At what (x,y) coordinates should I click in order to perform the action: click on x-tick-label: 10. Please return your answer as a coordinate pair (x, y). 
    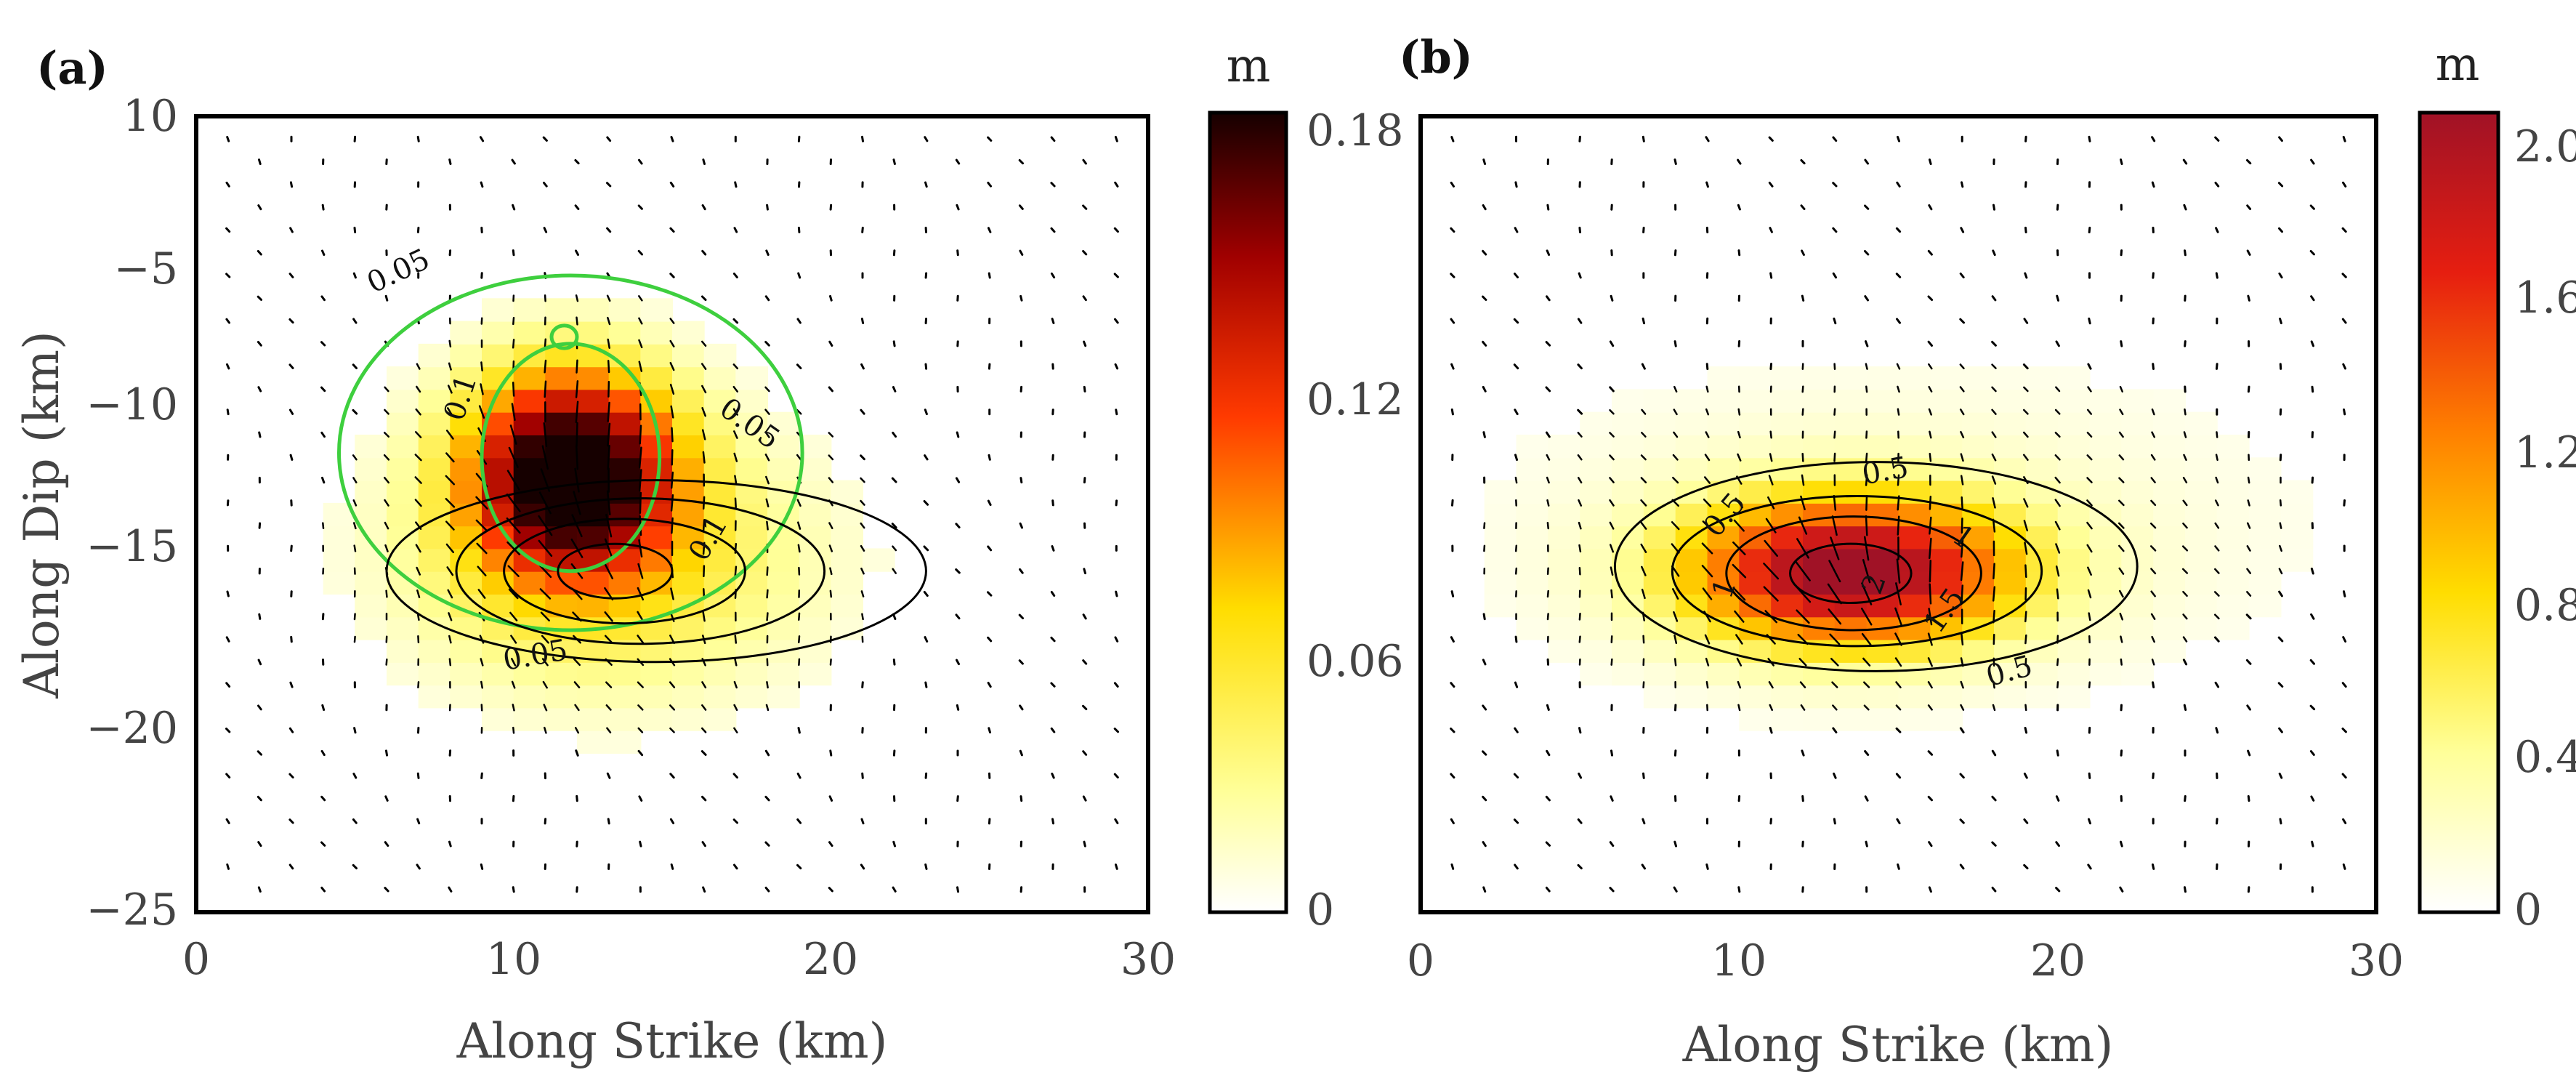
    Looking at the image, I should click on (514, 959).